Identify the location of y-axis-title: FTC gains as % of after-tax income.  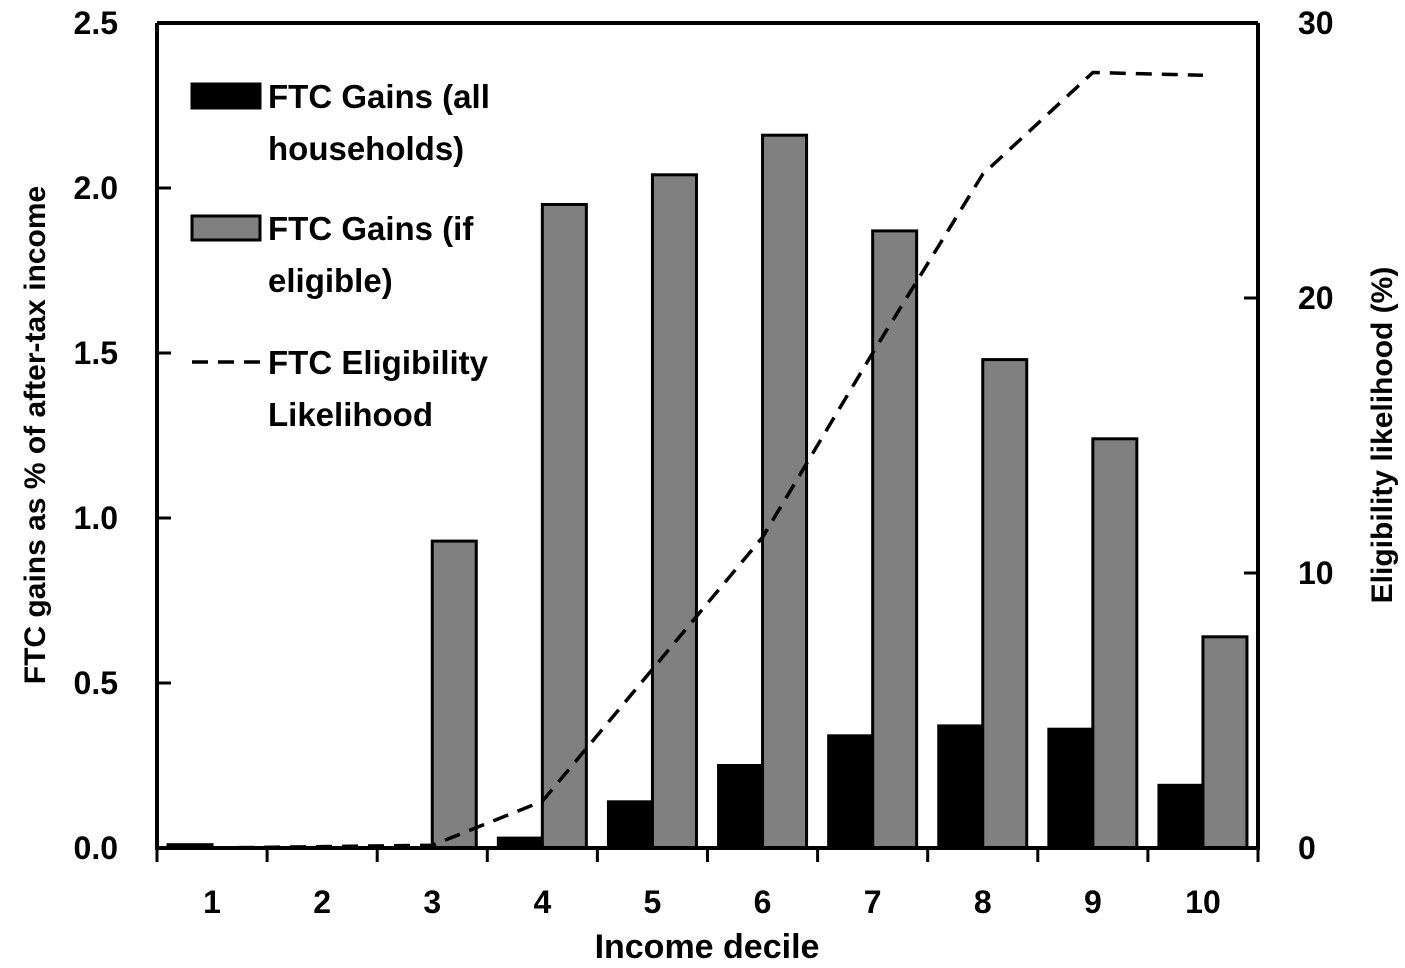
(35, 435).